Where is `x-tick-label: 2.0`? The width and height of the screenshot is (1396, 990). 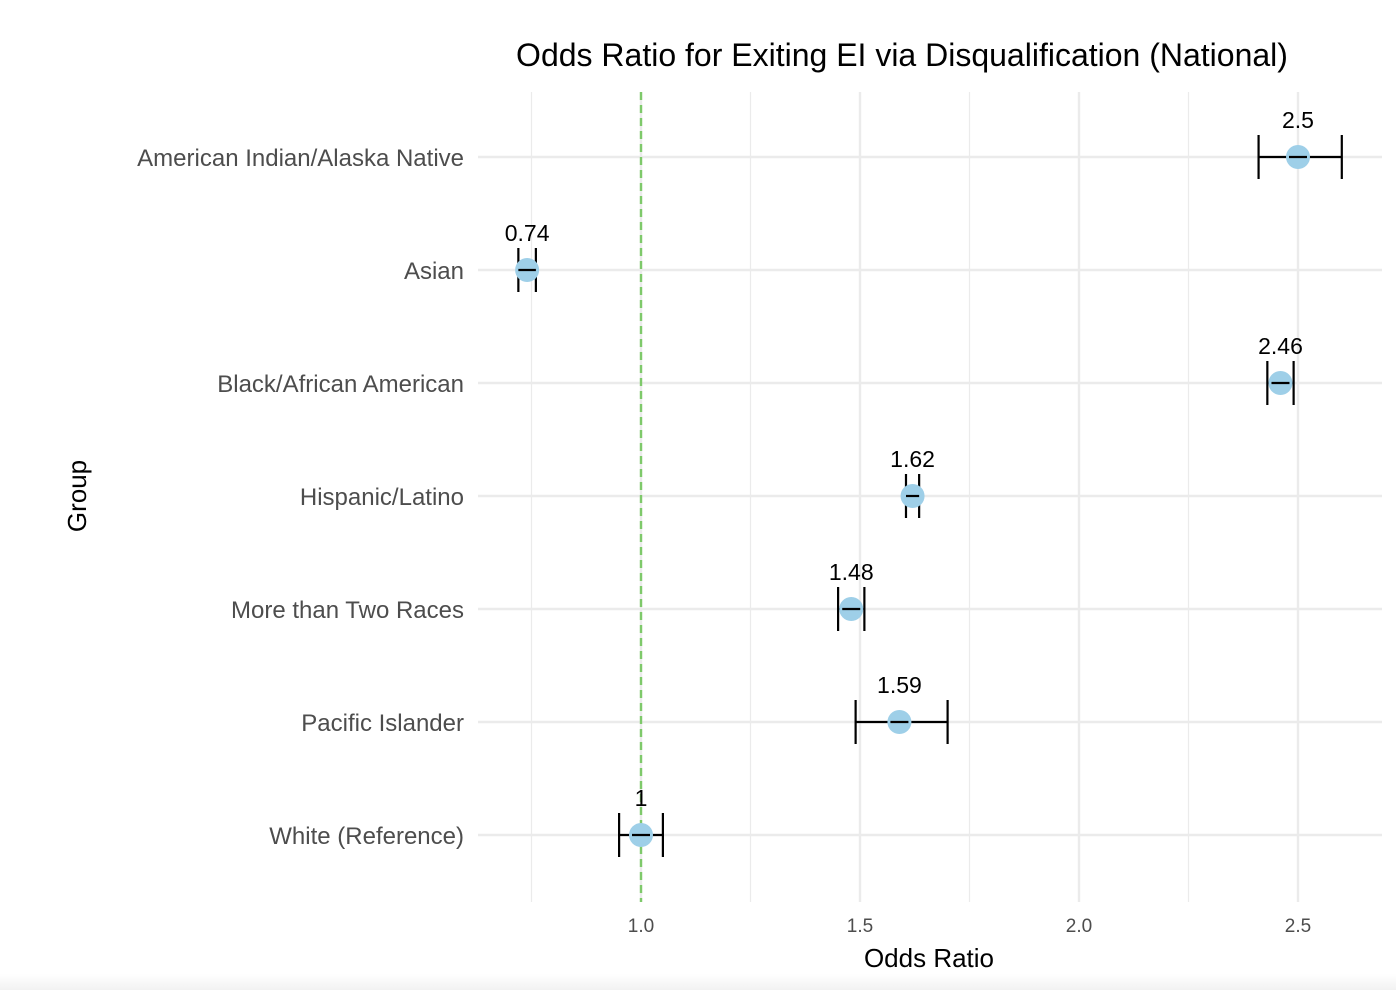 x-tick-label: 2.0 is located at coordinates (1079, 926).